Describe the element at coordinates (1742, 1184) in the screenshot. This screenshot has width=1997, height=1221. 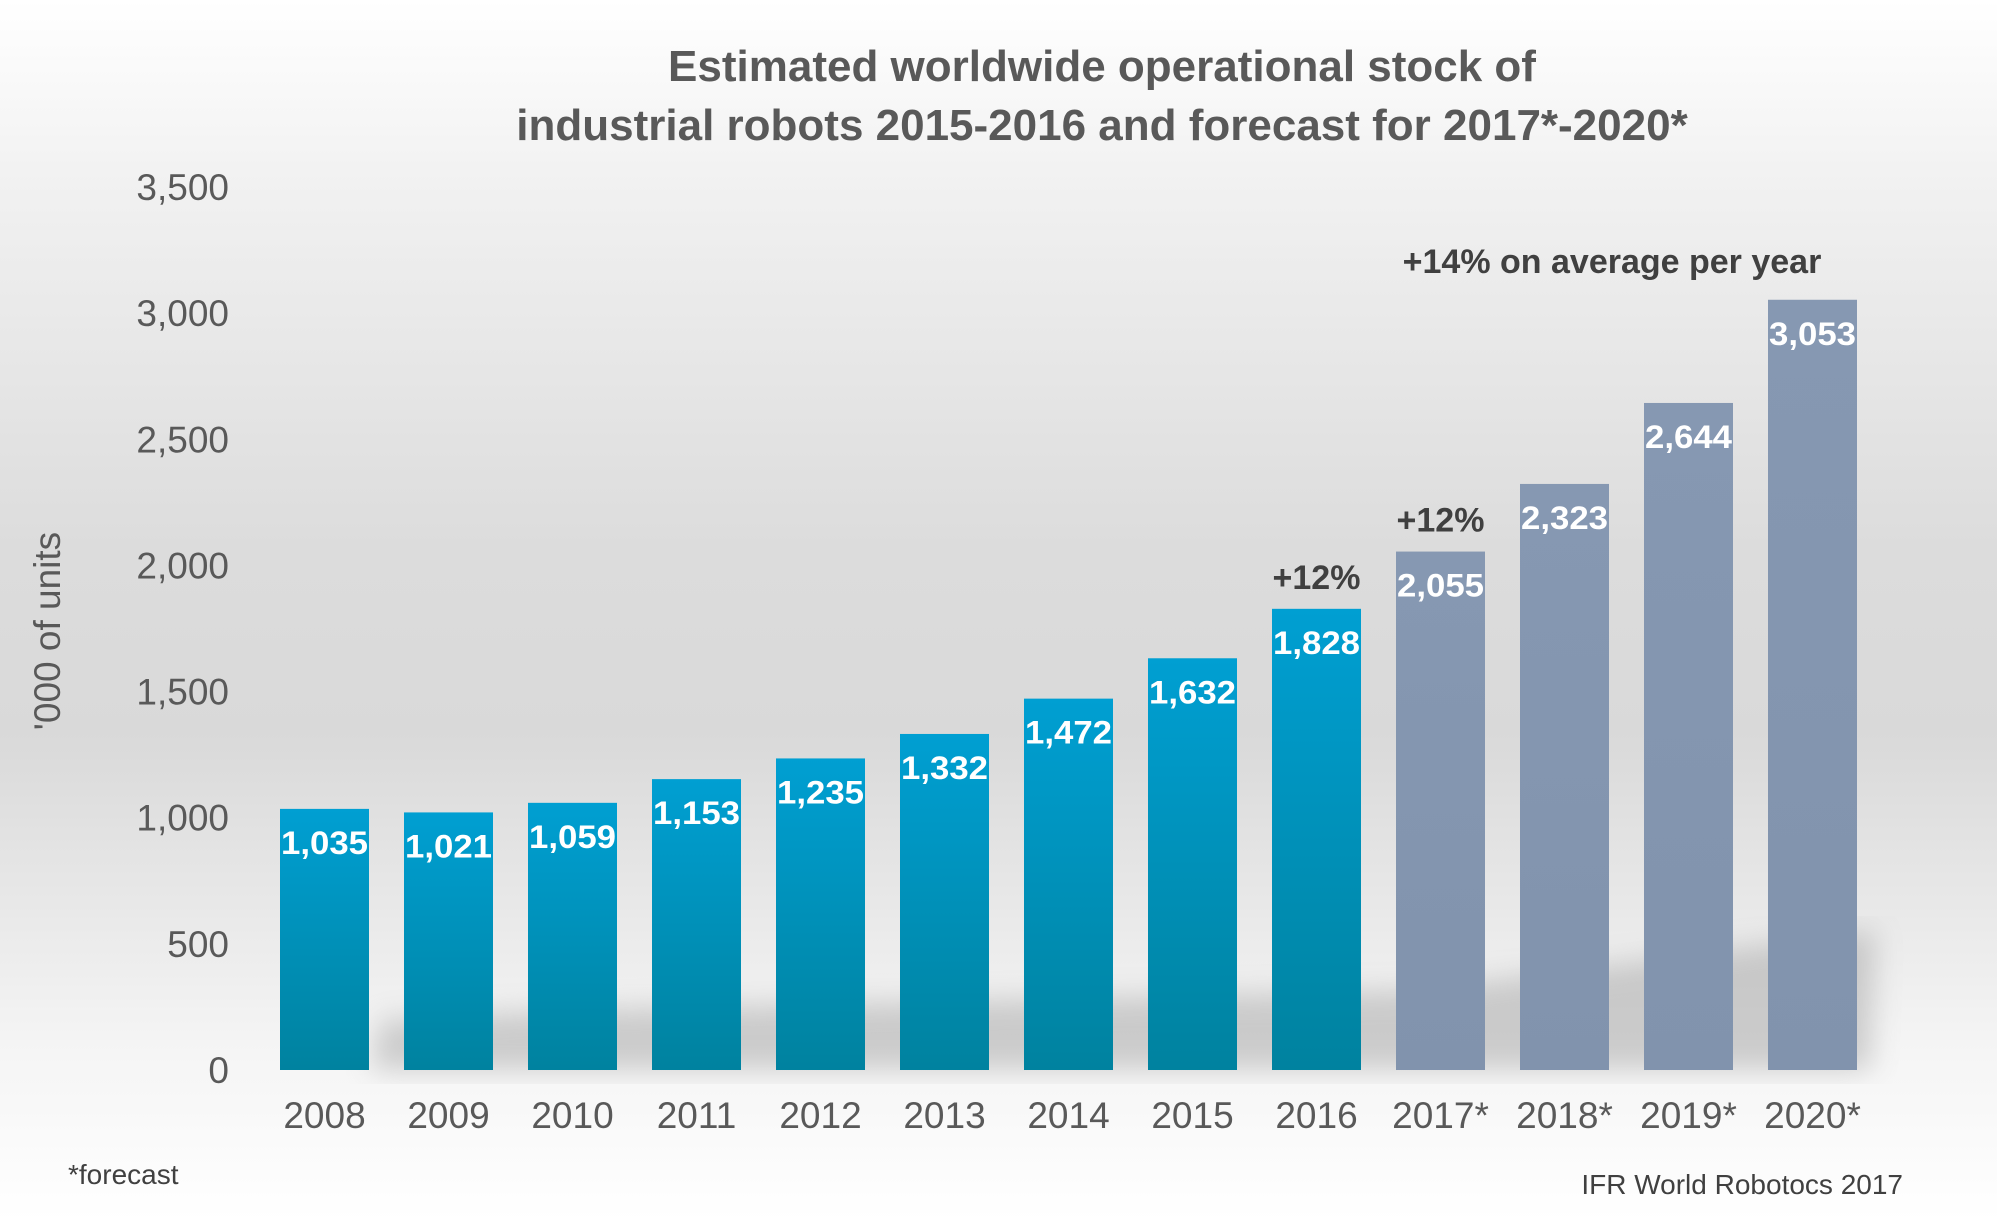
I see `source-note: IFR World Robotocs 2017` at that location.